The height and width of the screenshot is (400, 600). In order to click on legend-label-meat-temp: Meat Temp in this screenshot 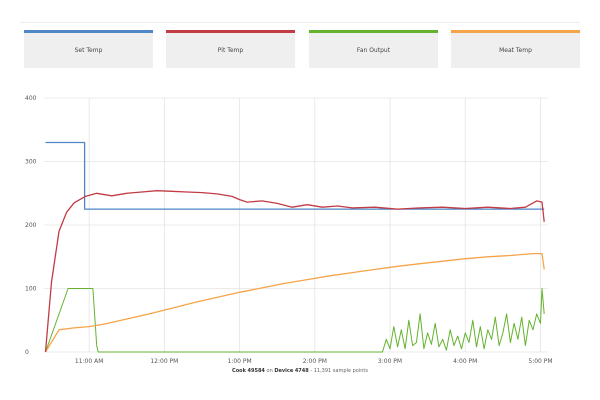, I will do `click(515, 50)`.